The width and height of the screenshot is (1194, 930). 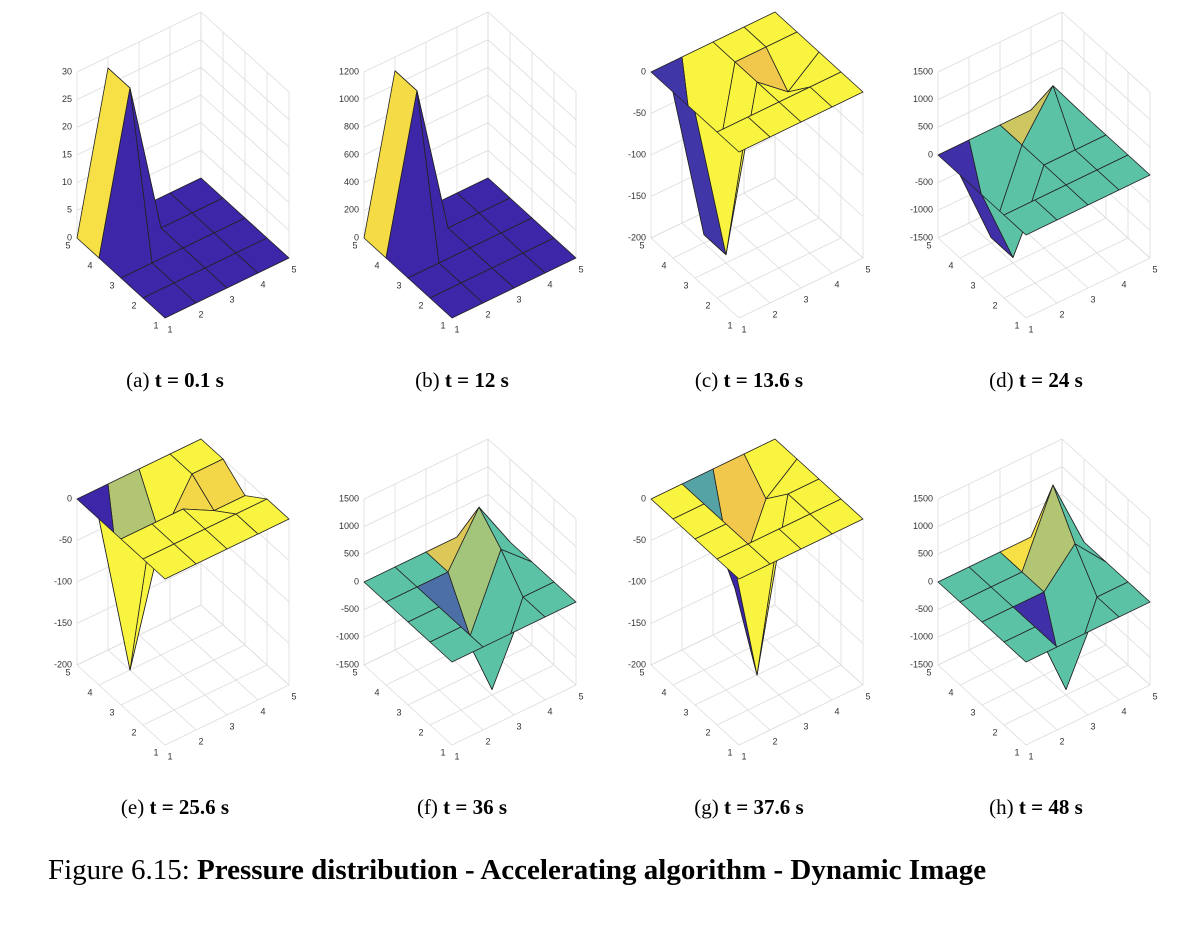 What do you see at coordinates (69, 210) in the screenshot?
I see `z-tick-label: 5` at bounding box center [69, 210].